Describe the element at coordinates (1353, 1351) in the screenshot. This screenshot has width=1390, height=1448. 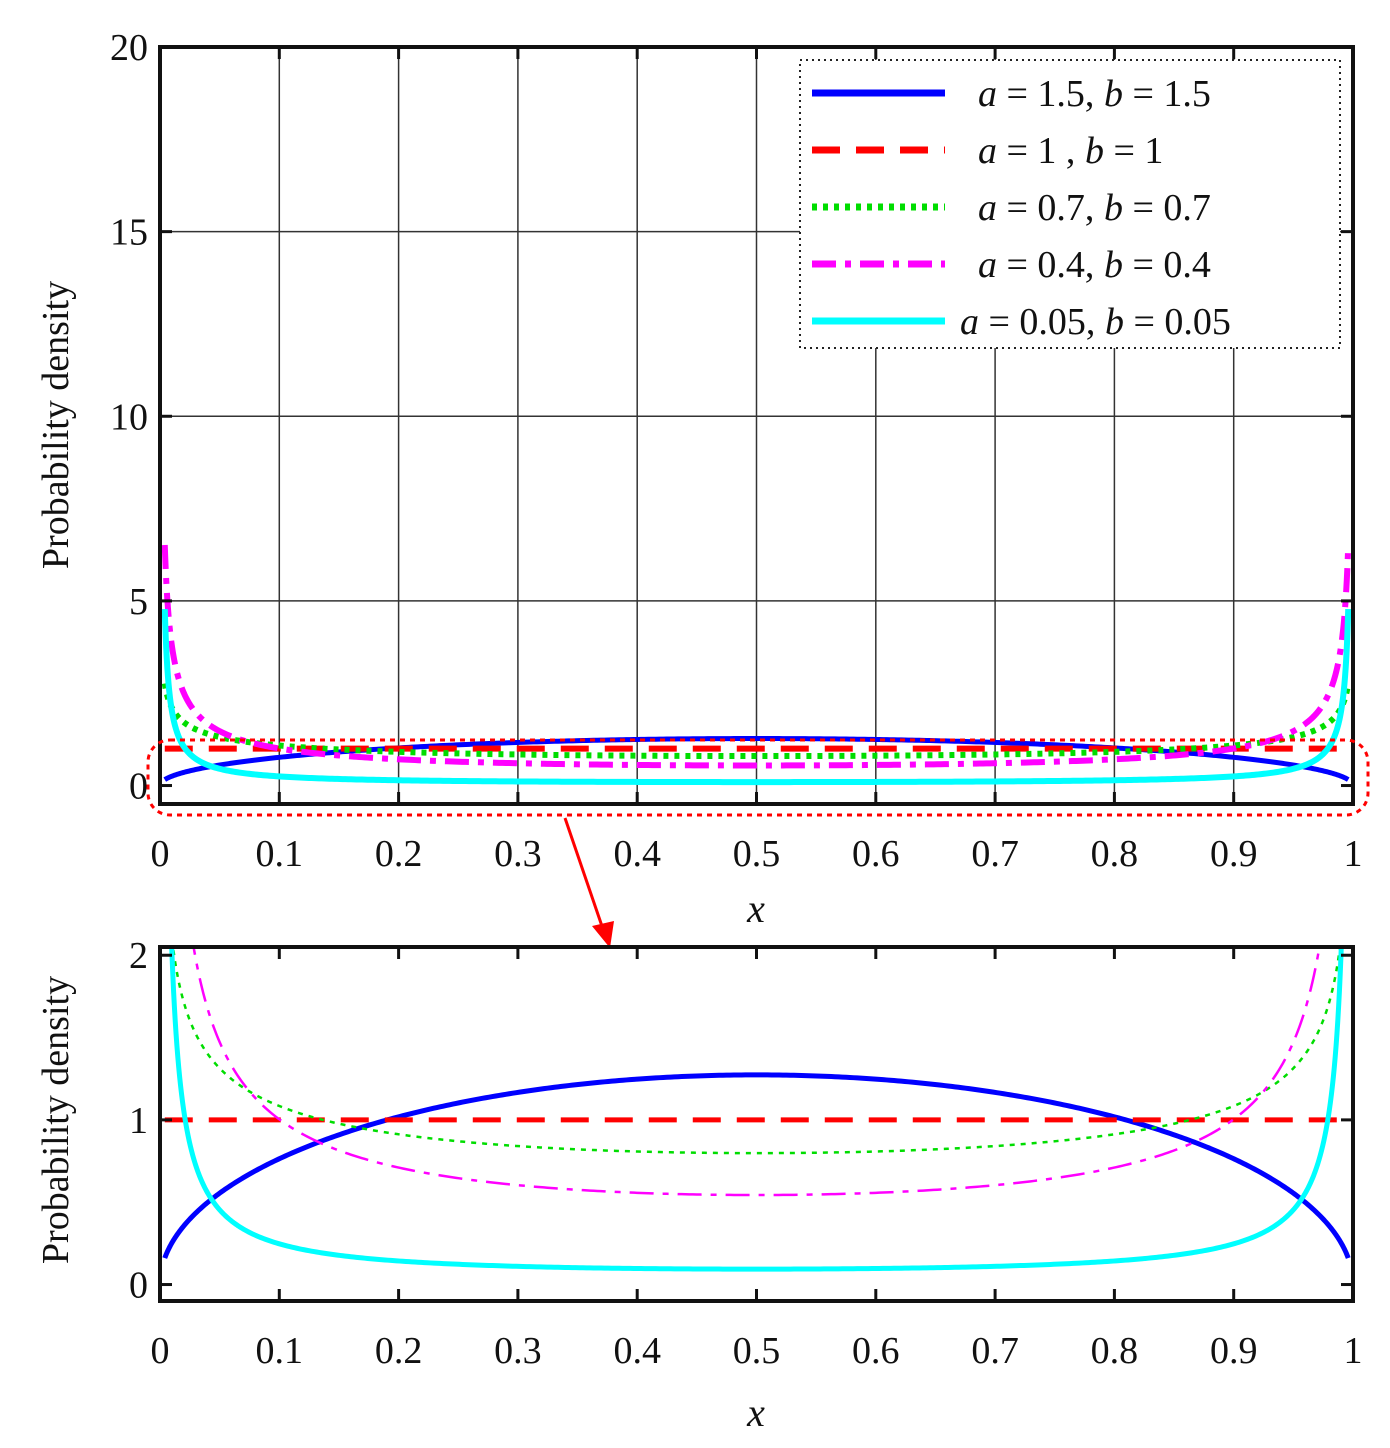
I see `bottom-x-tick-label: 1` at that location.